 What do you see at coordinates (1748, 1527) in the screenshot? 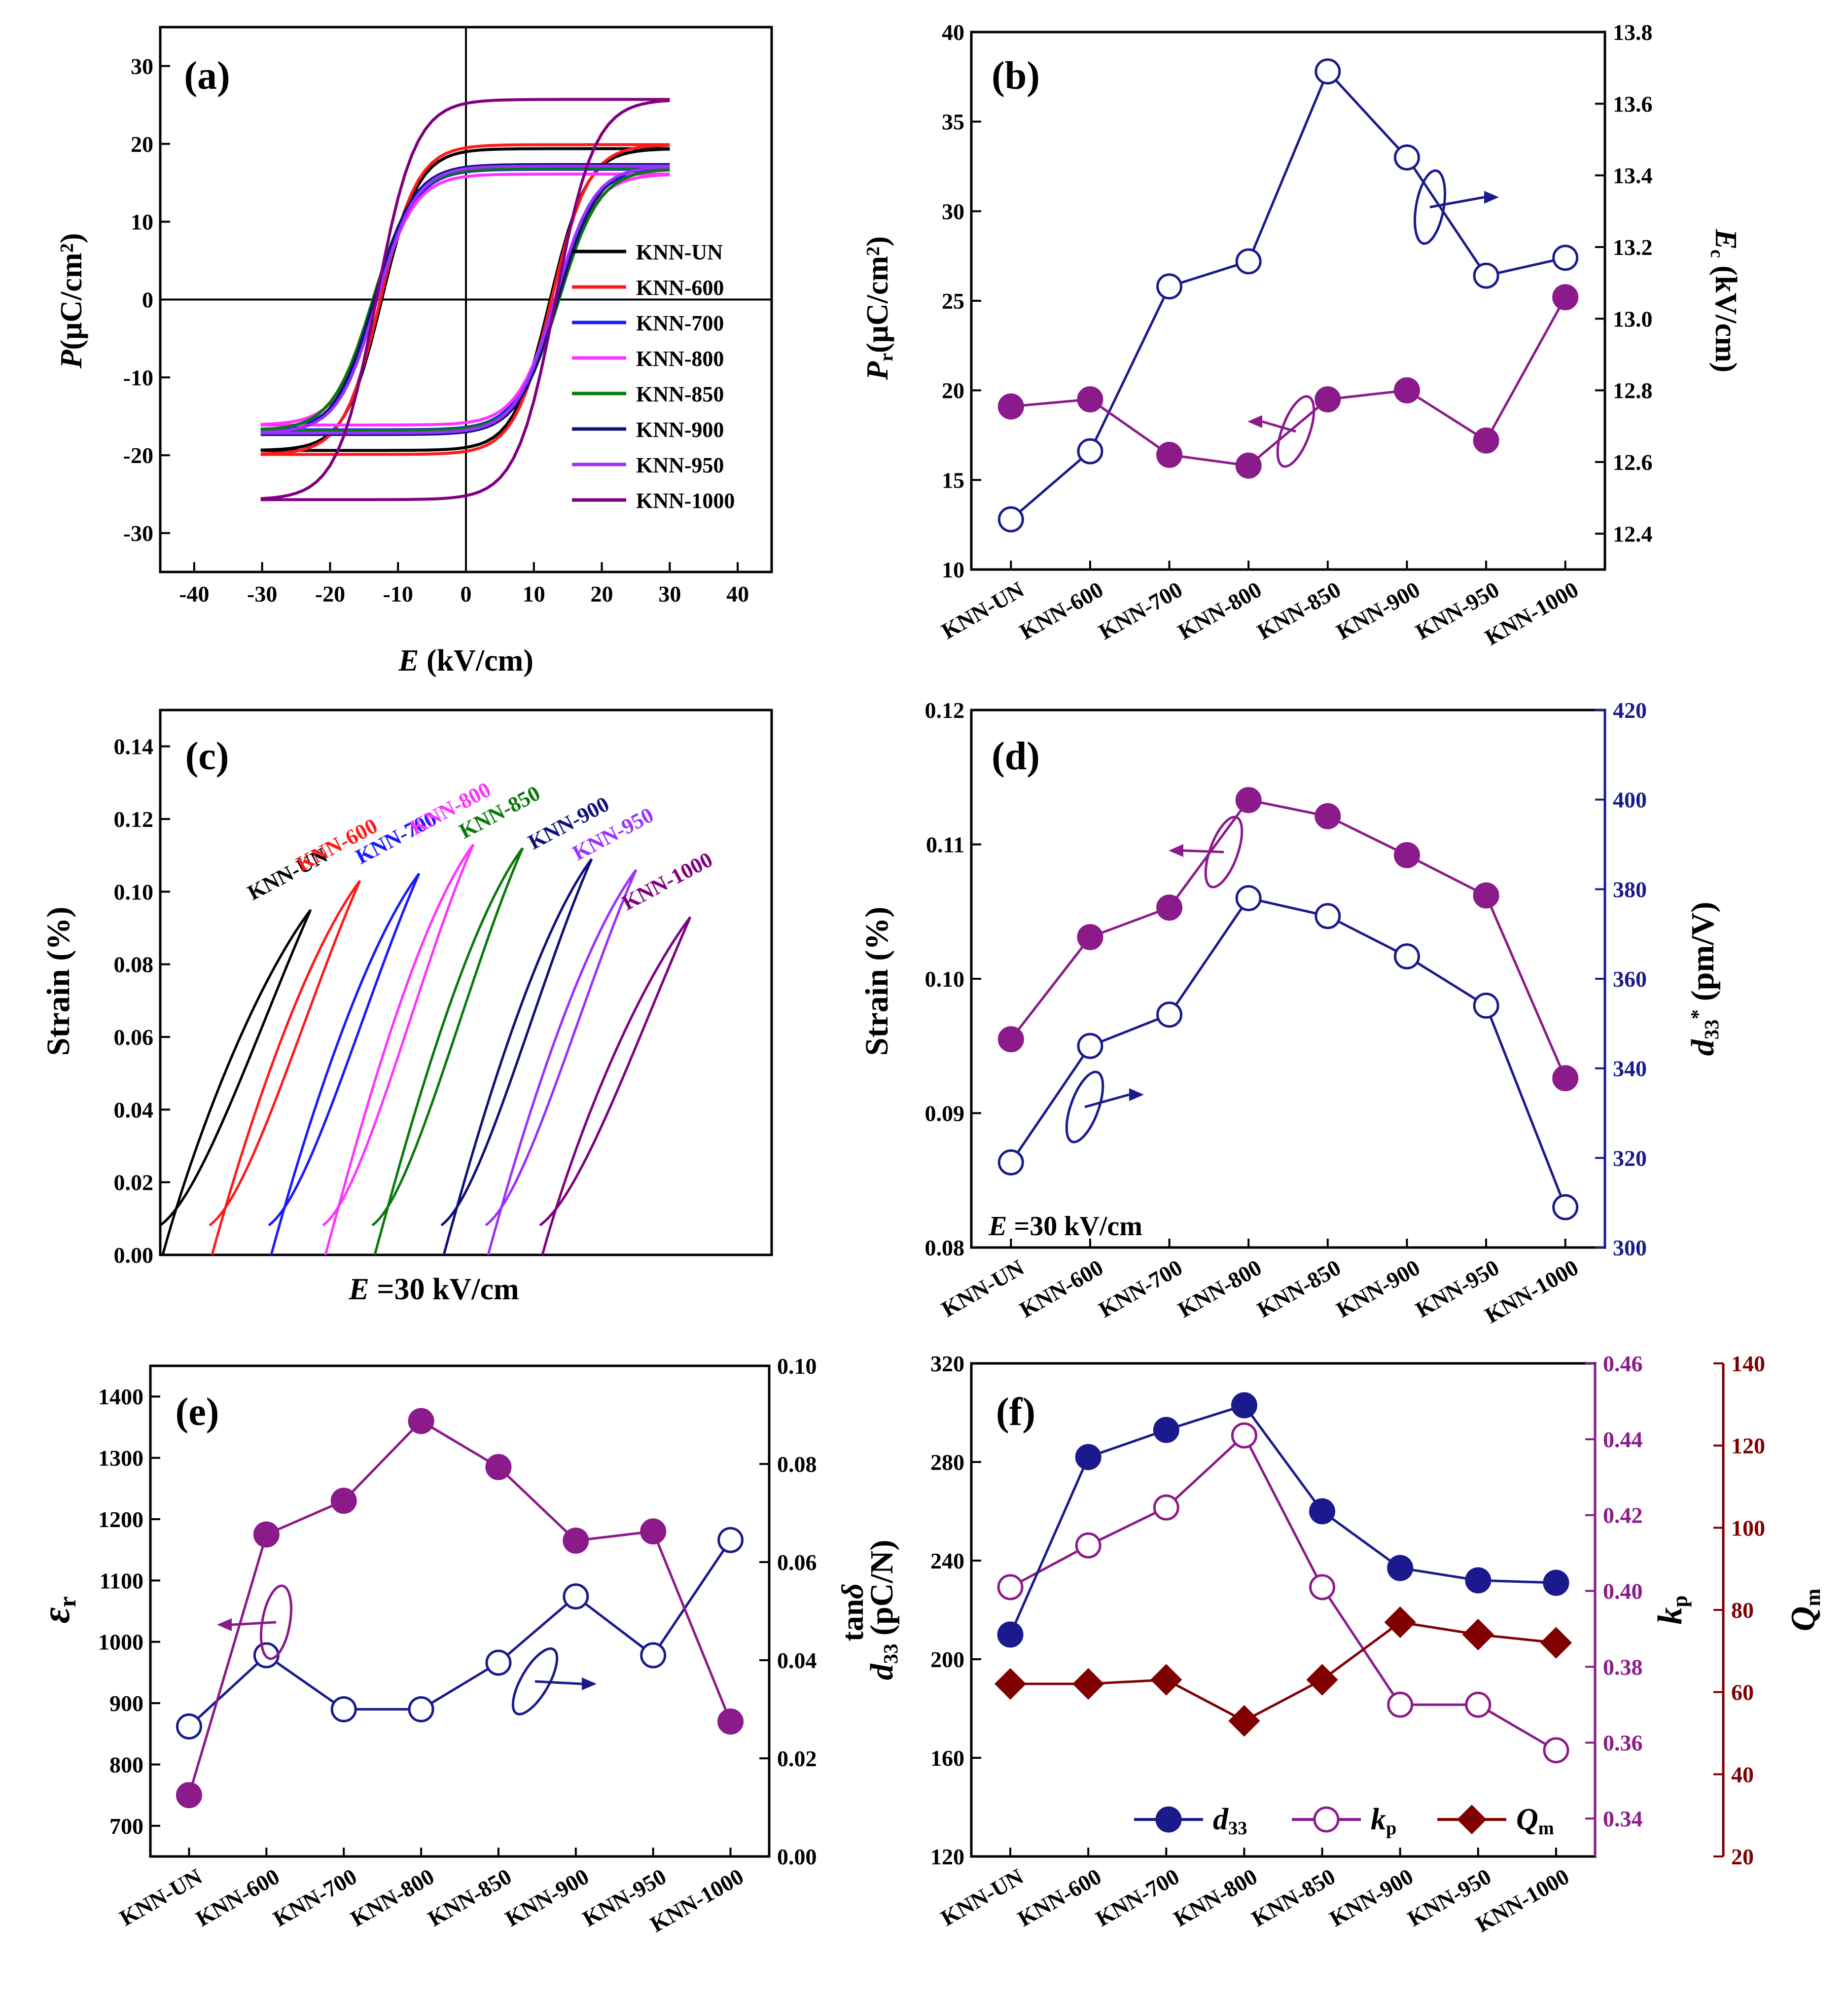
I see `y-tick-label: 100` at bounding box center [1748, 1527].